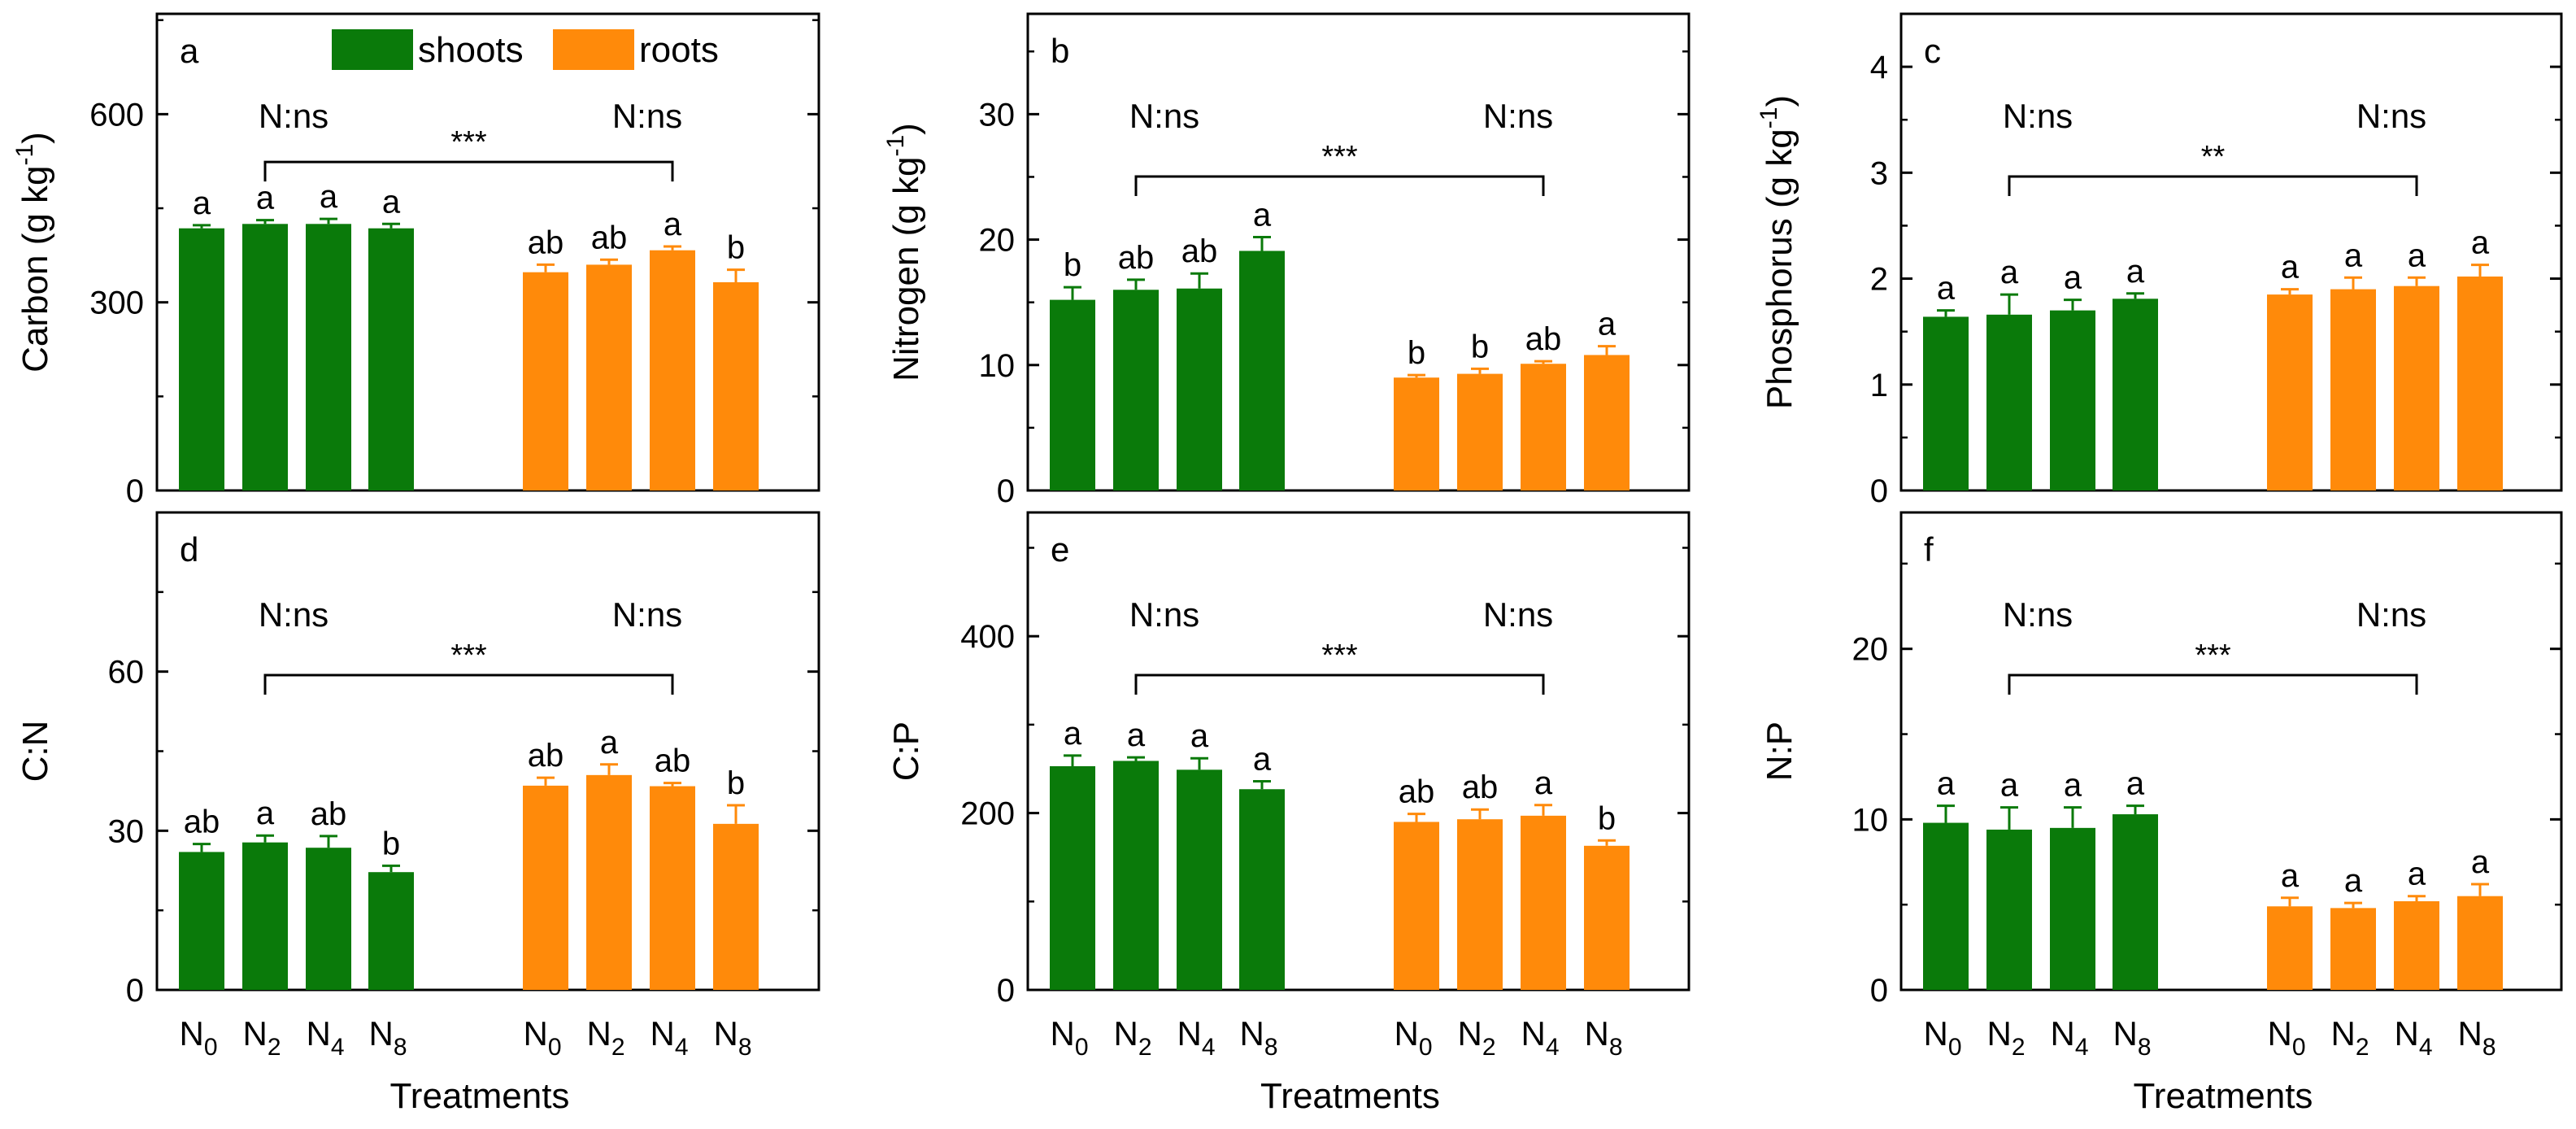  I want to click on y-axis-title: Carbon (g kg-1), so click(33, 252).